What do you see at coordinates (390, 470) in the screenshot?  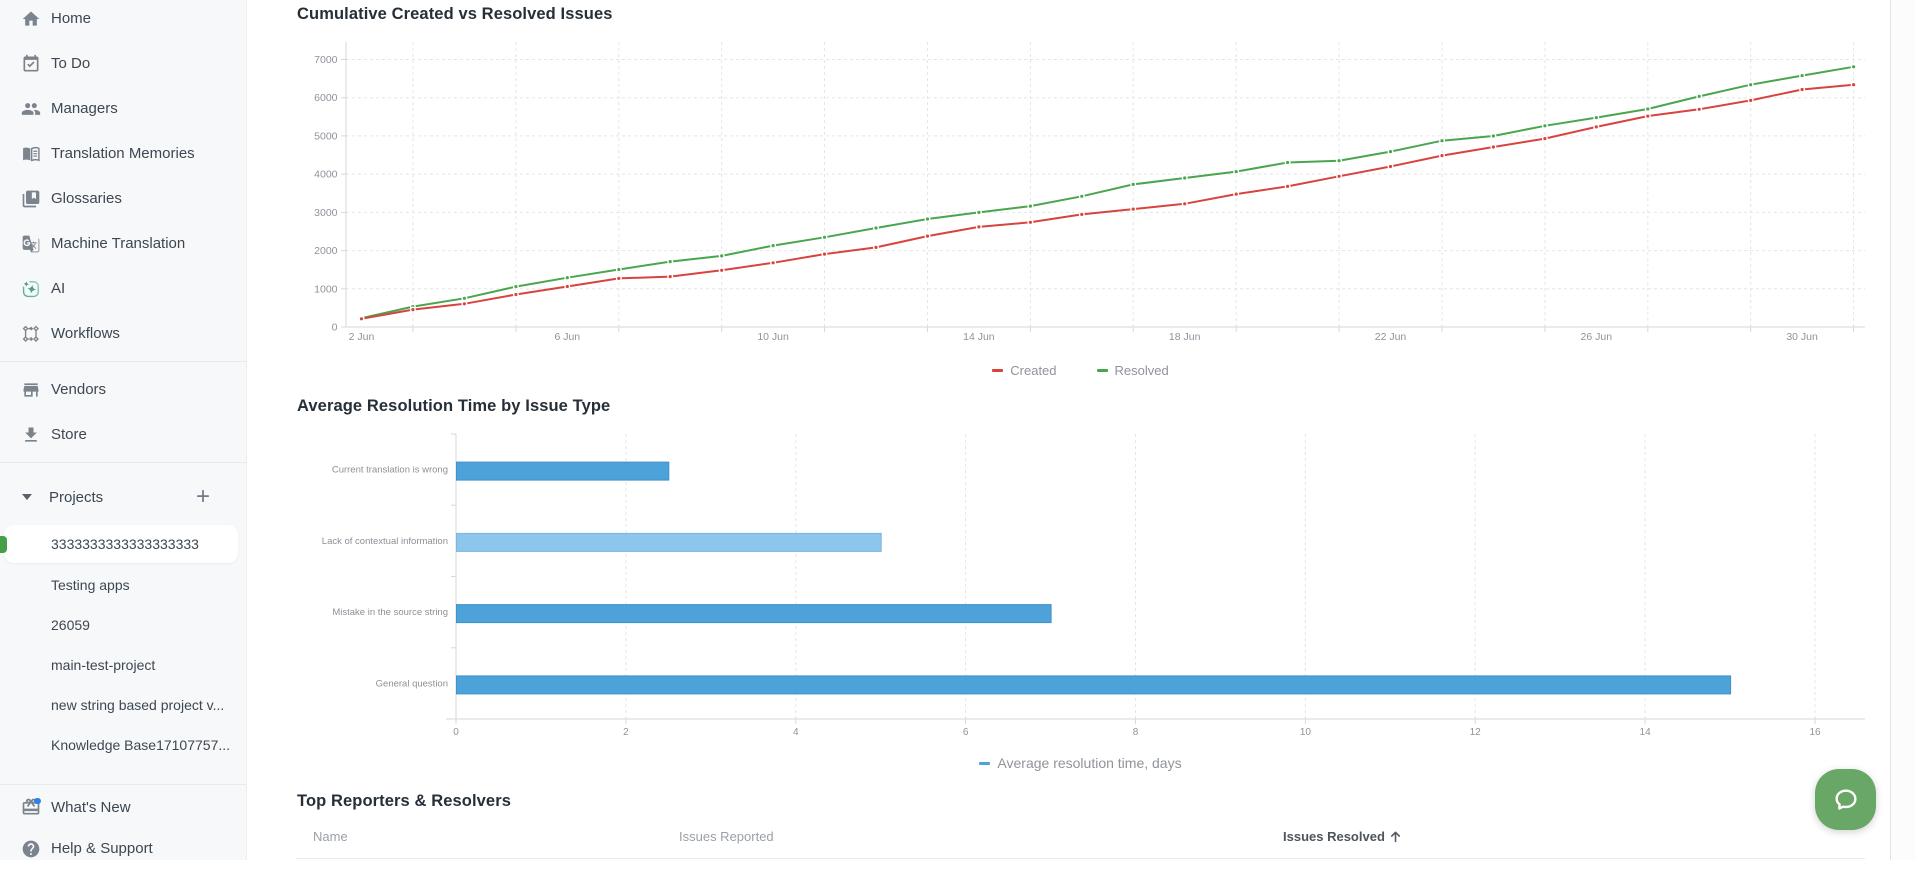 I see `svg-text: Current translation is wrong` at bounding box center [390, 470].